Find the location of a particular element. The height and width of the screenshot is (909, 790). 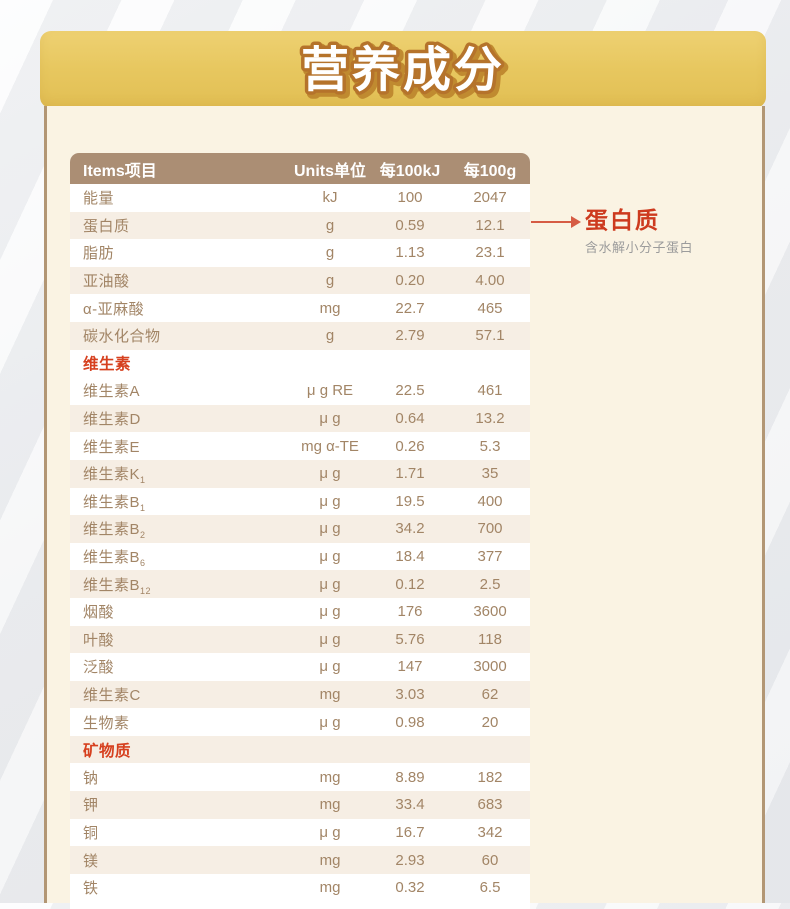

table-row: 生物素 μ g 0.98 20 is located at coordinates (300, 722).